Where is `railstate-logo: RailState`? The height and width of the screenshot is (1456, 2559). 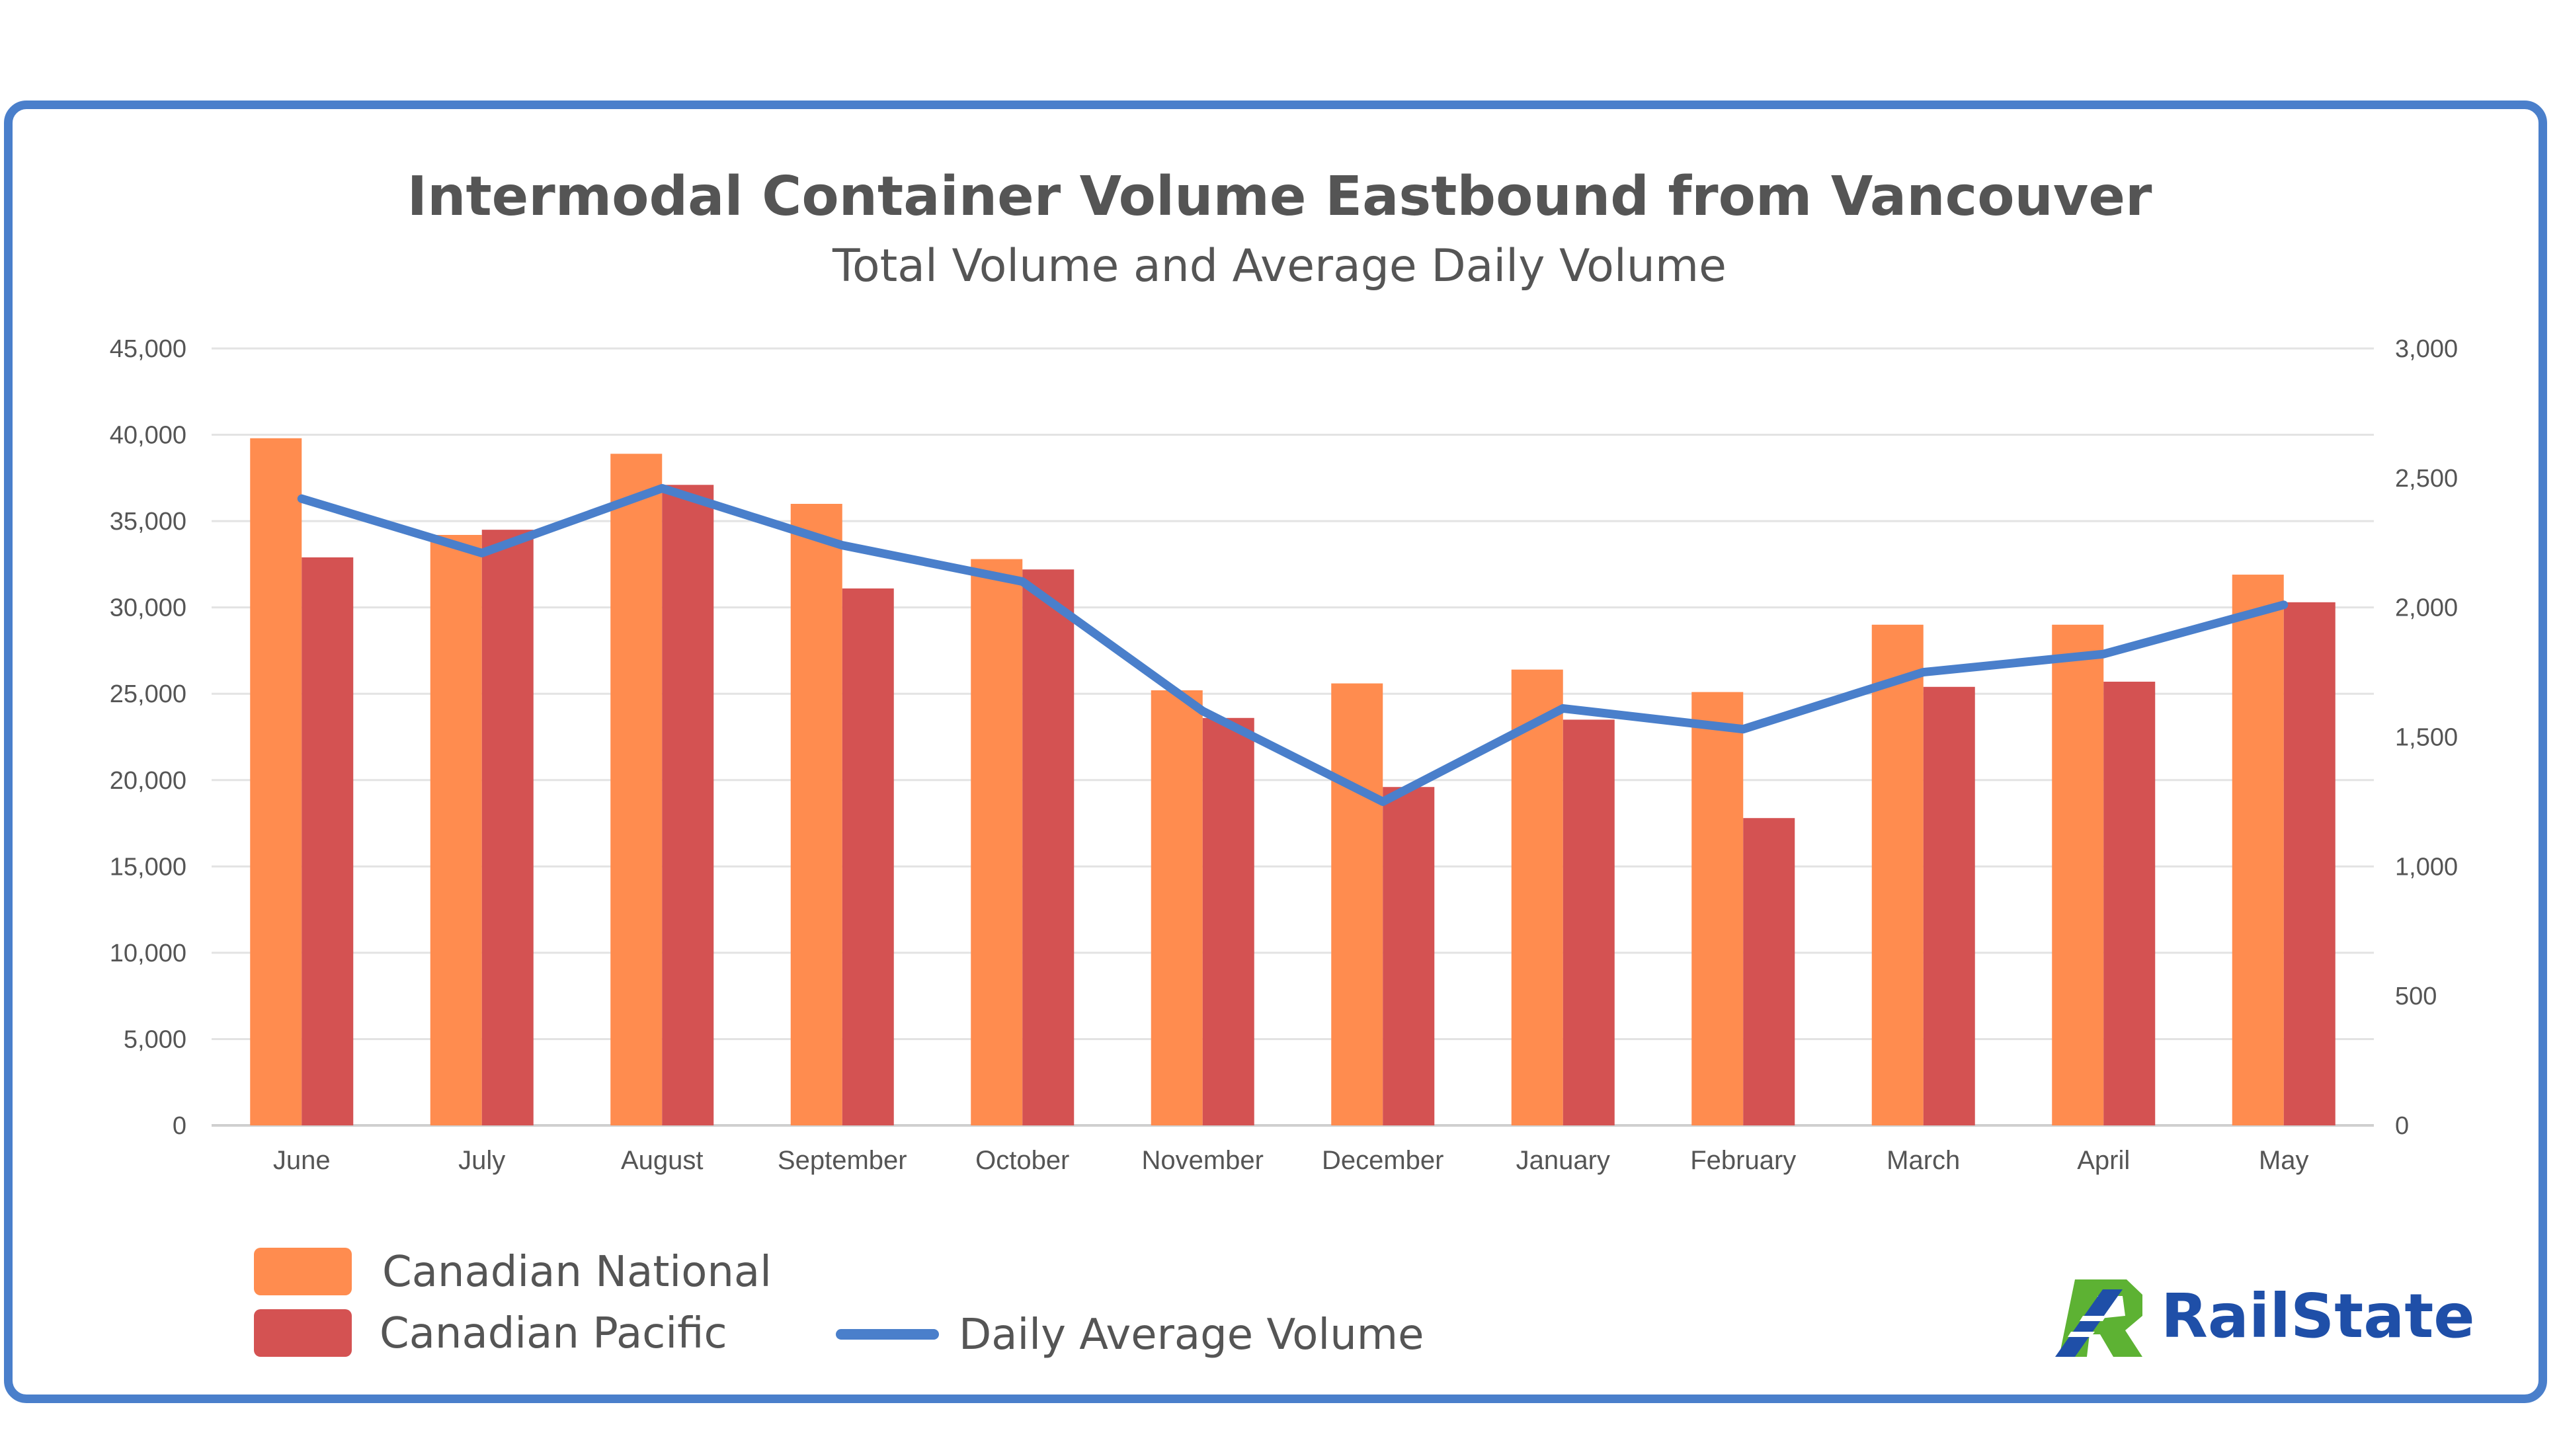 railstate-logo: RailState is located at coordinates (2265, 1318).